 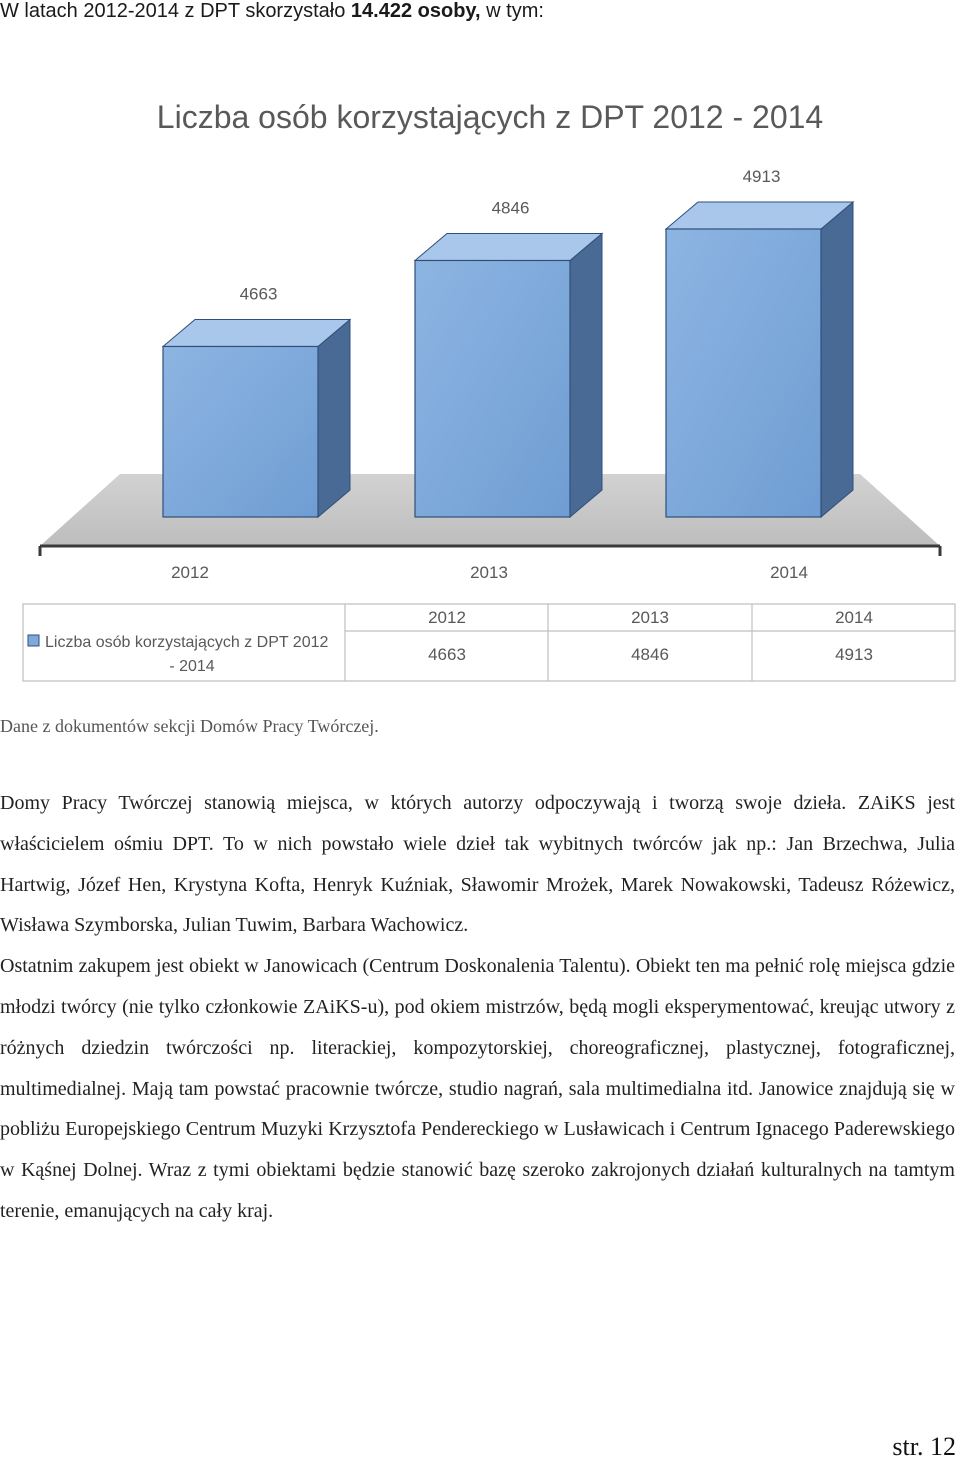 I want to click on data-table-value: 4913, so click(x=854, y=654).